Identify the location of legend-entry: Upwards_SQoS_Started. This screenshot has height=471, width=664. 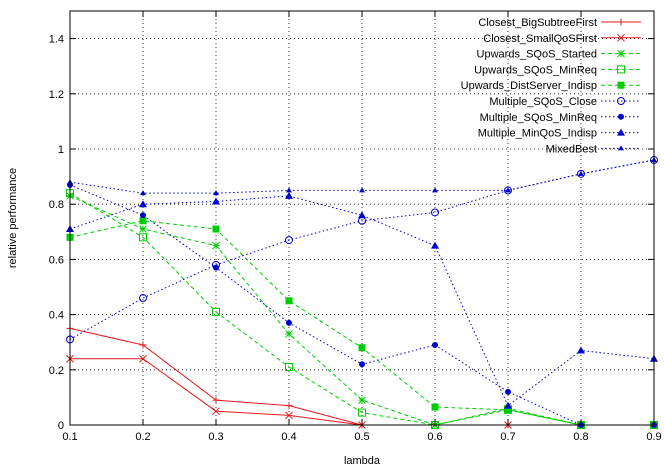
(559, 55).